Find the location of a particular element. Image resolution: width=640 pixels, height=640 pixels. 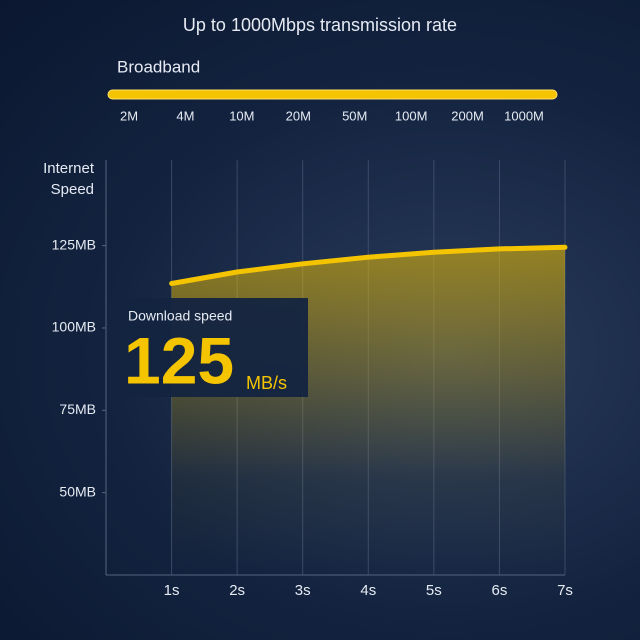

broadband-tick-label: 4M is located at coordinates (185, 115).